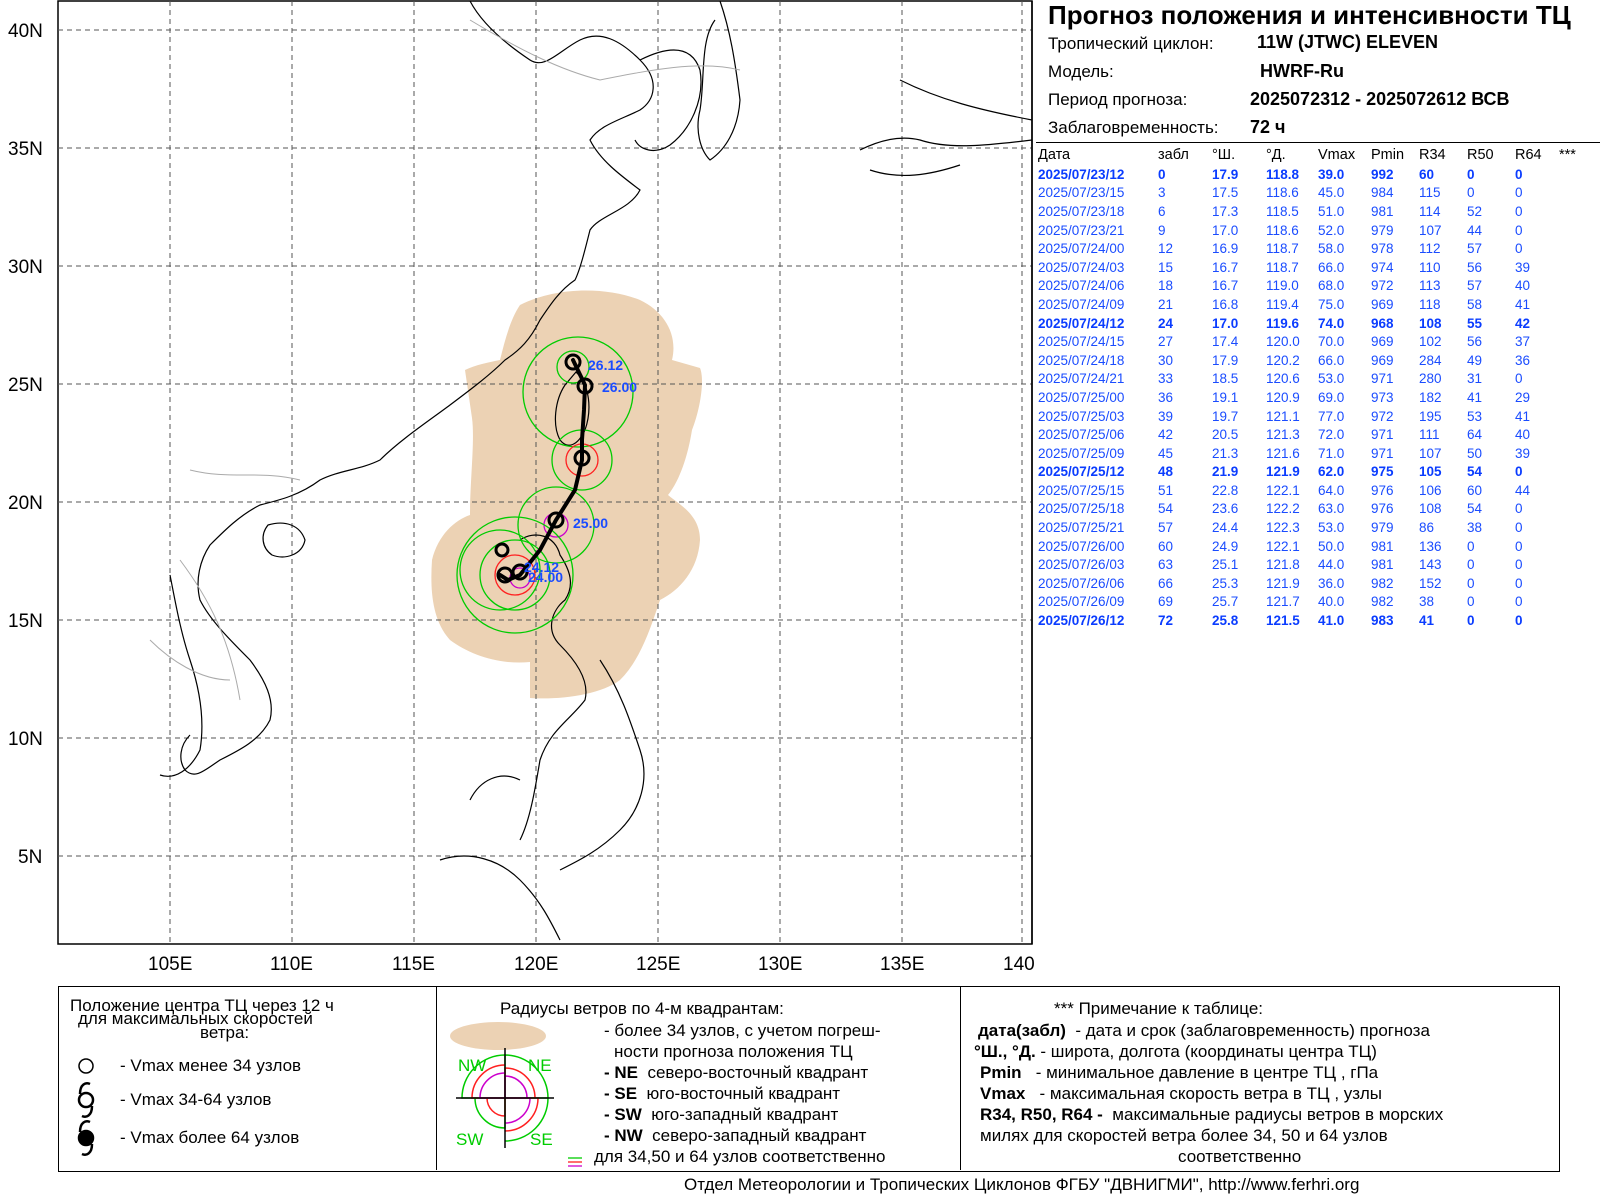  I want to click on table-cell-lon: 120.9, so click(1283, 397).